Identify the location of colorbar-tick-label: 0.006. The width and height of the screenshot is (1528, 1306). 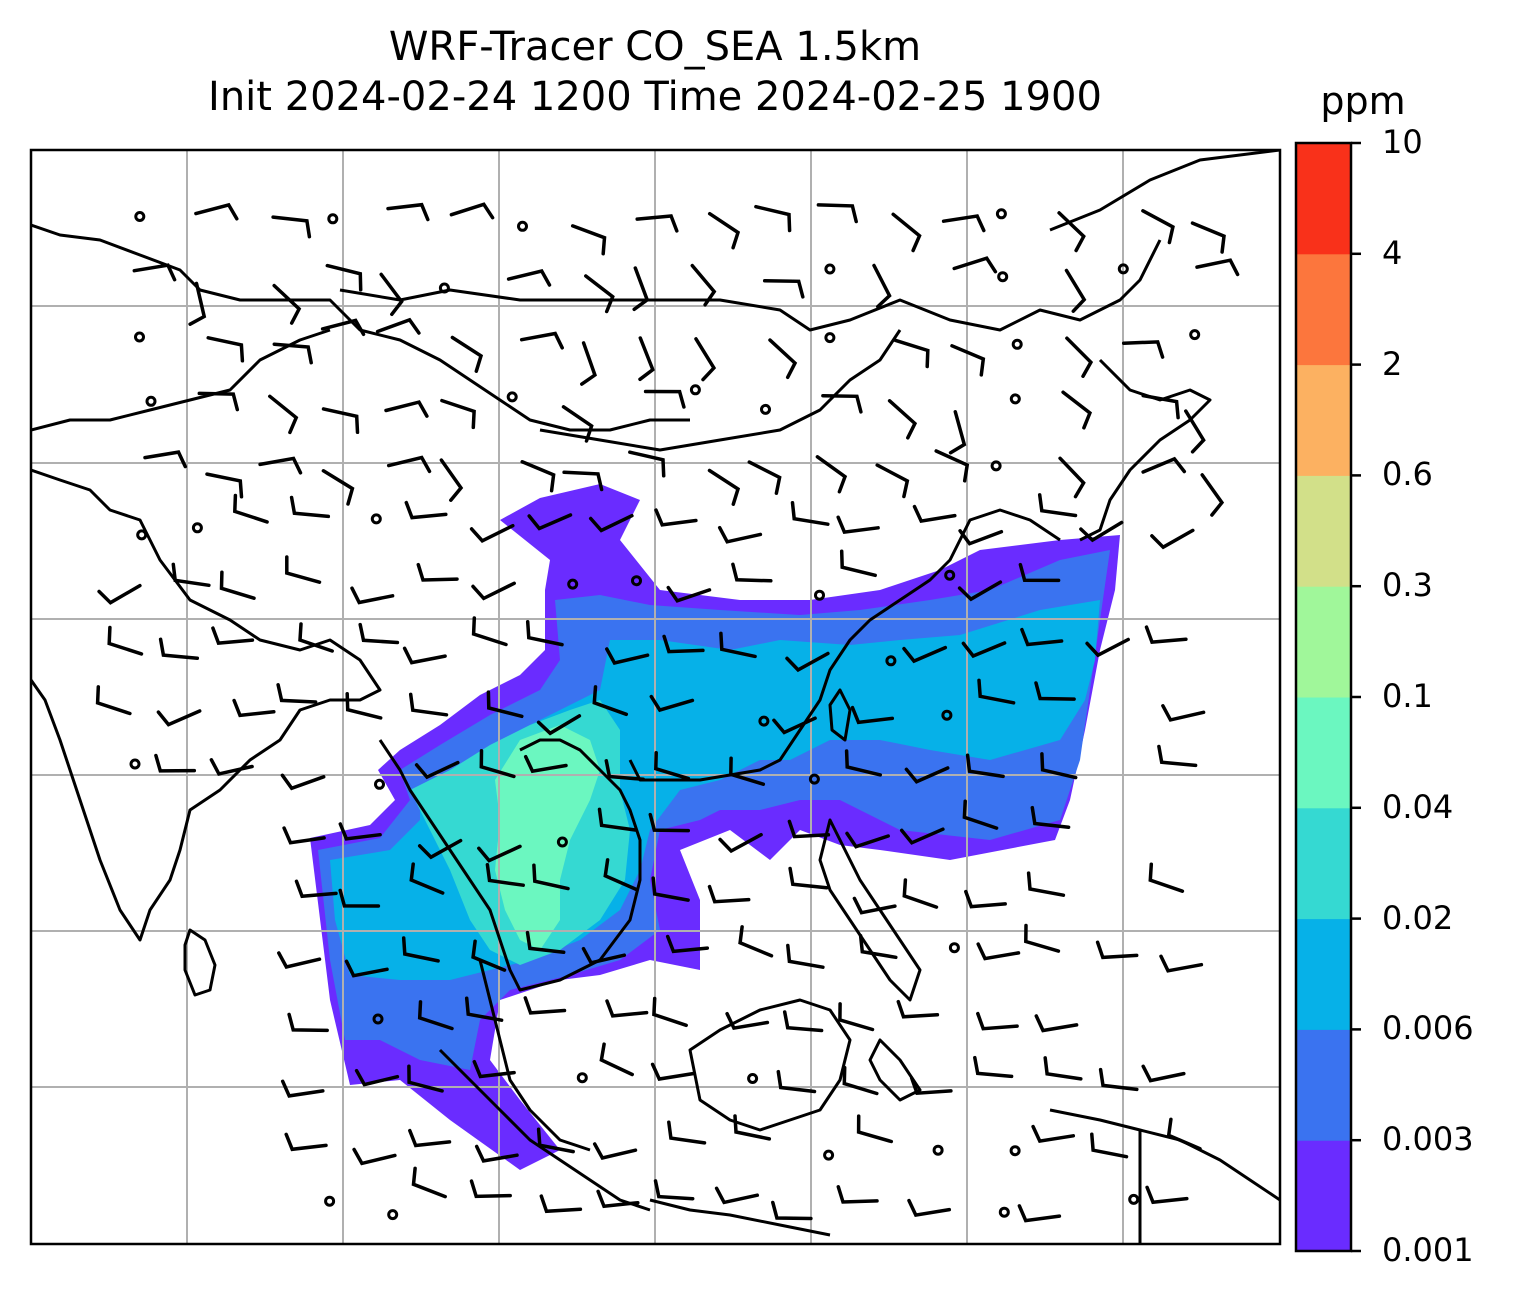
(1428, 1028).